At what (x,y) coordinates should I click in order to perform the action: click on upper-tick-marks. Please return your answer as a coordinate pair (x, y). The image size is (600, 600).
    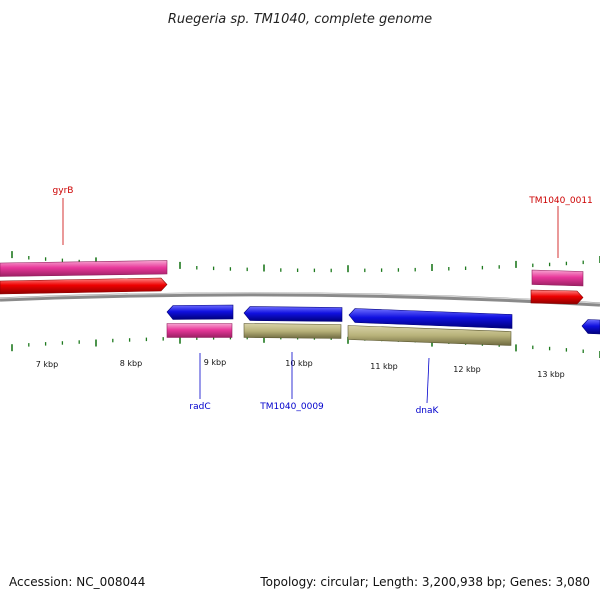
    Looking at the image, I should click on (305, 262).